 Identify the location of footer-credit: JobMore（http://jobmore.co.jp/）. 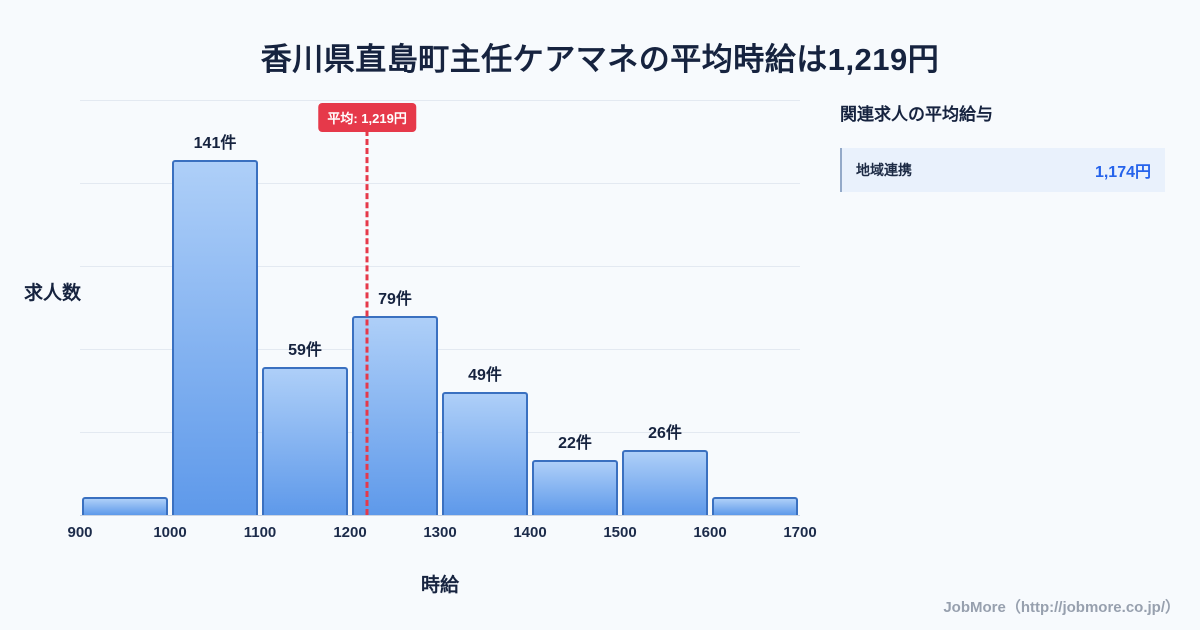
(1061, 607).